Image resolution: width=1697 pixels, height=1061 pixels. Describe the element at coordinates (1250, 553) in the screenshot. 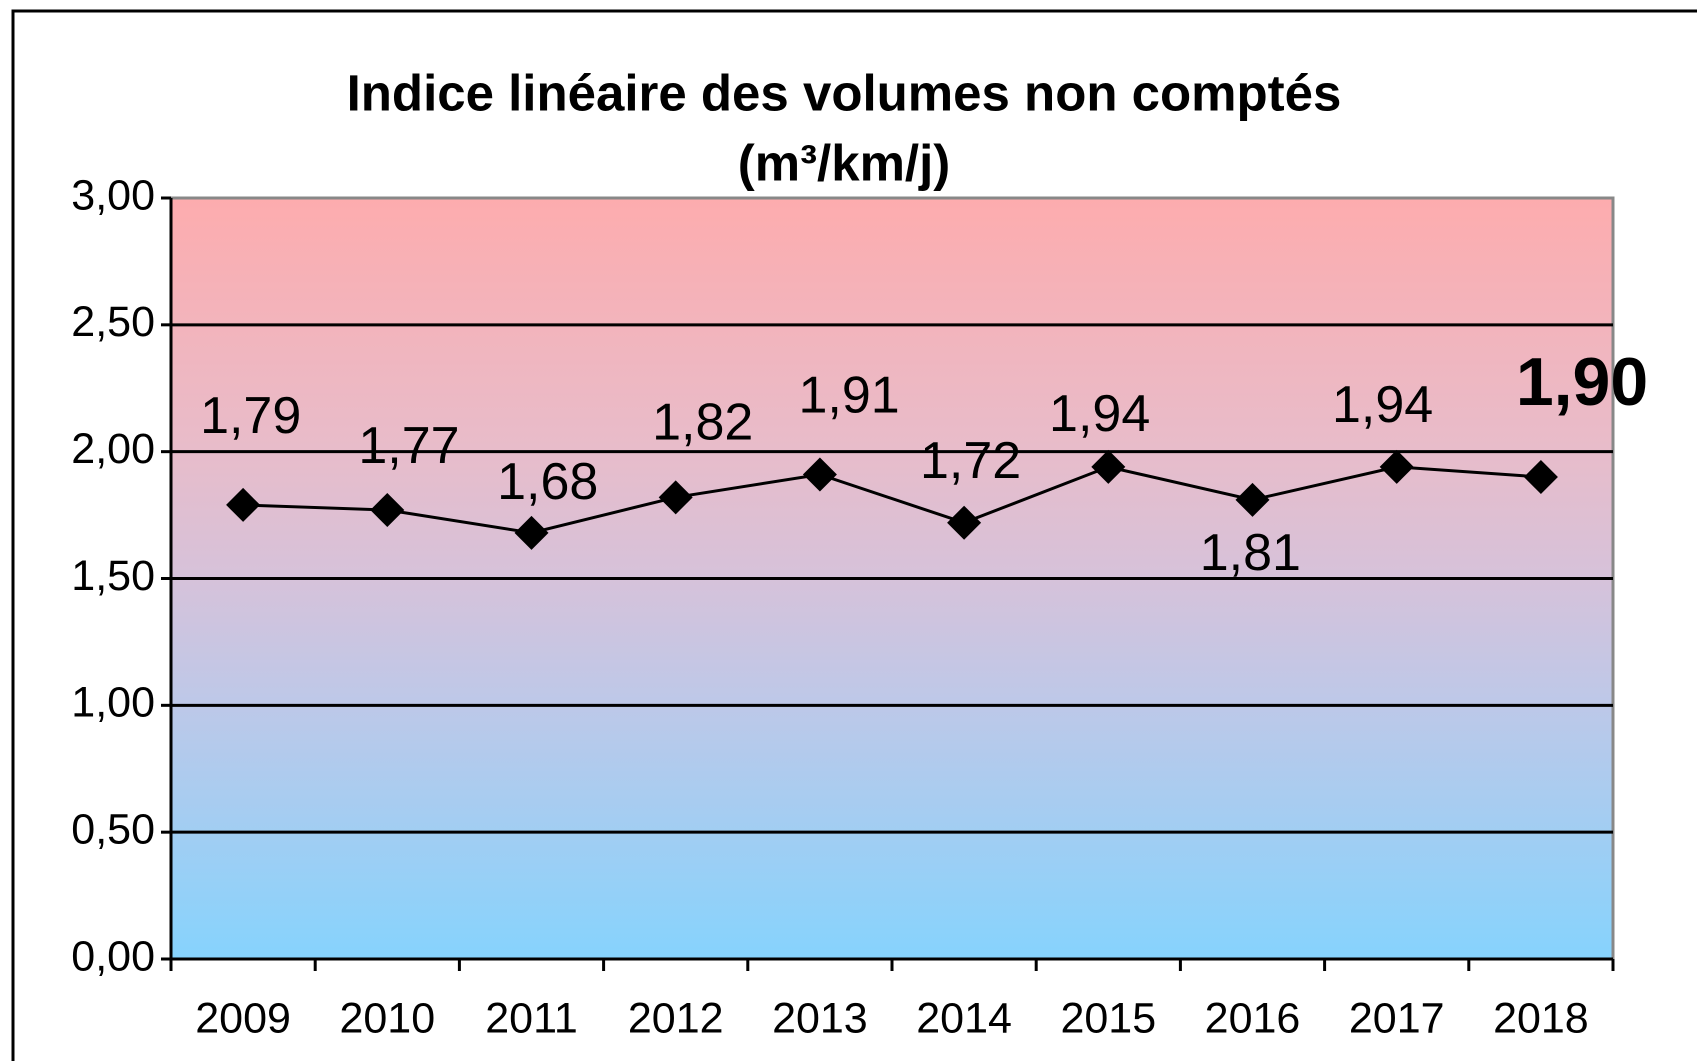

I see `data-label: 1,81` at that location.